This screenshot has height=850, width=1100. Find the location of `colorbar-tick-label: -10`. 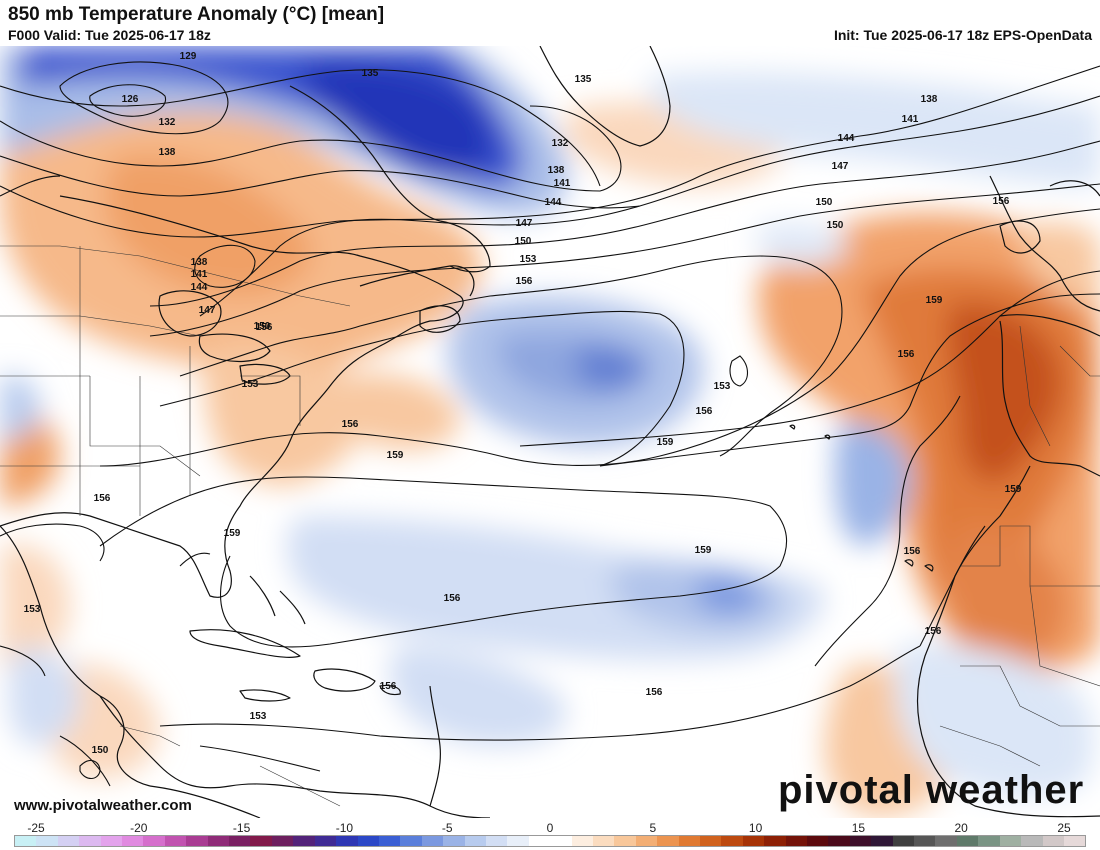

colorbar-tick-label: -10 is located at coordinates (344, 828).